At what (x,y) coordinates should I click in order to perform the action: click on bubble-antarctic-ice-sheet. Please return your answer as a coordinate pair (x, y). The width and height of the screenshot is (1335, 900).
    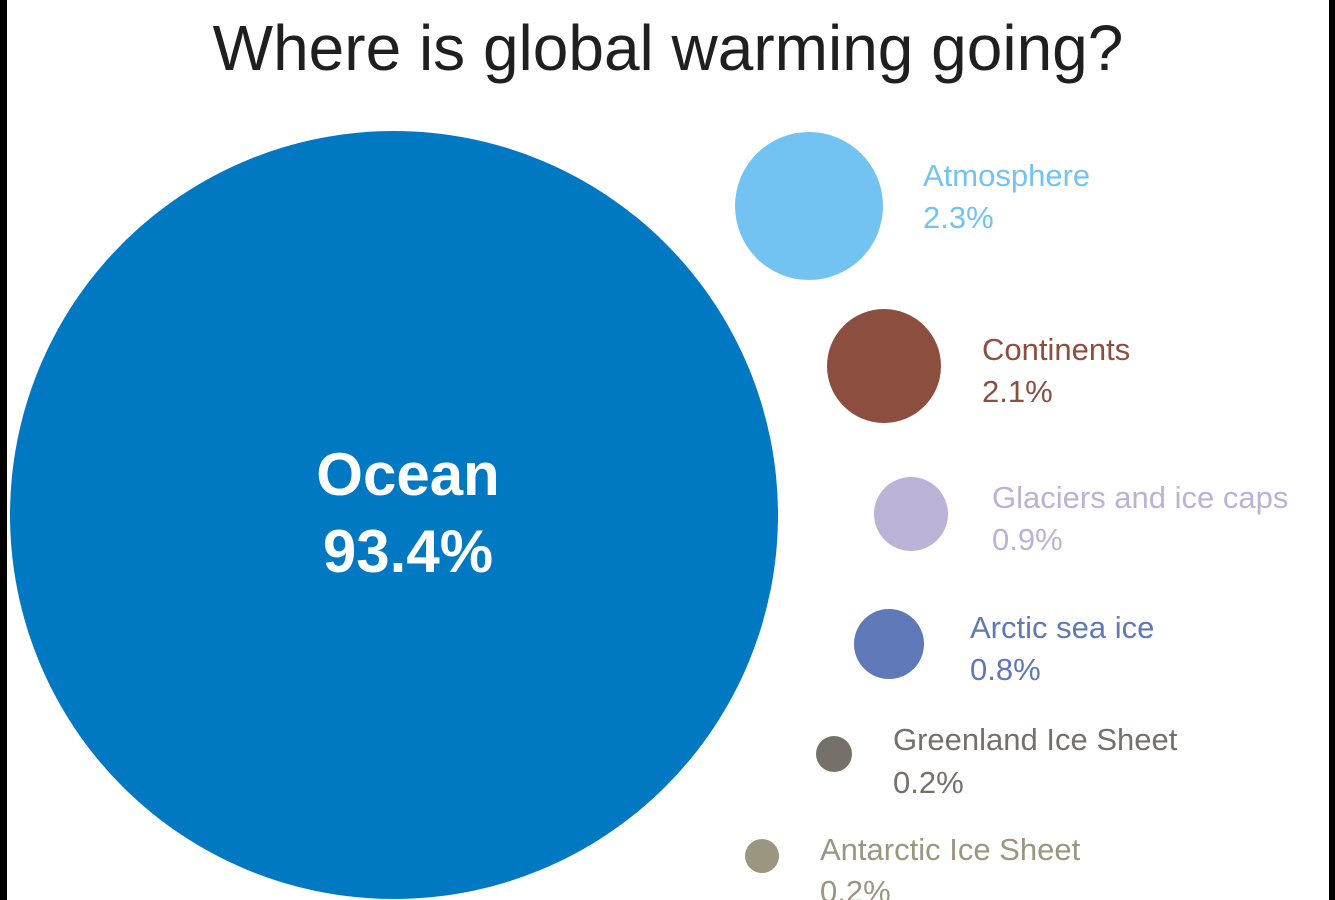
    Looking at the image, I should click on (762, 856).